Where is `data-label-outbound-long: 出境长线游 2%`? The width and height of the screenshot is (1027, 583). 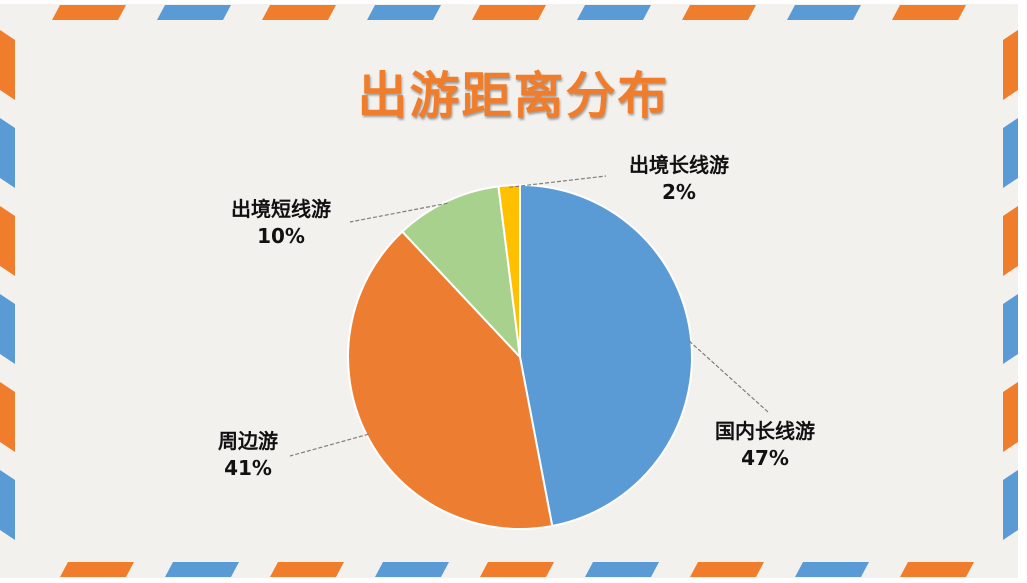
data-label-outbound-long: 出境长线游 2% is located at coordinates (679, 179).